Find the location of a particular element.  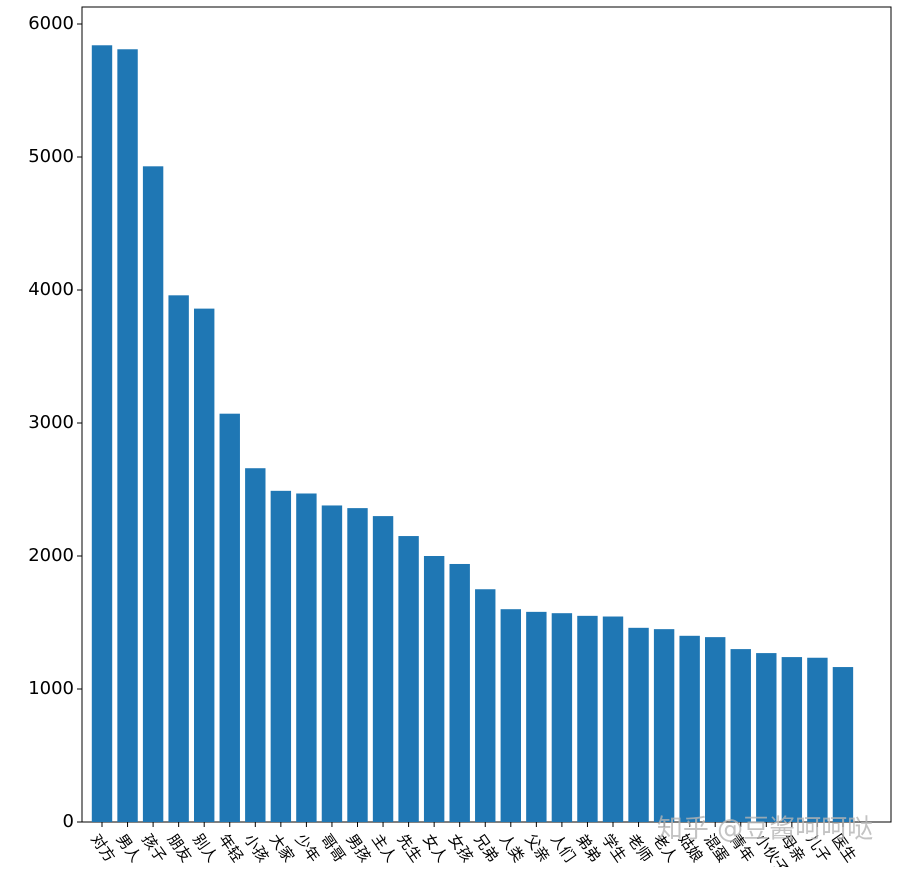

y-tick-label: 5000 is located at coordinates (51, 156).